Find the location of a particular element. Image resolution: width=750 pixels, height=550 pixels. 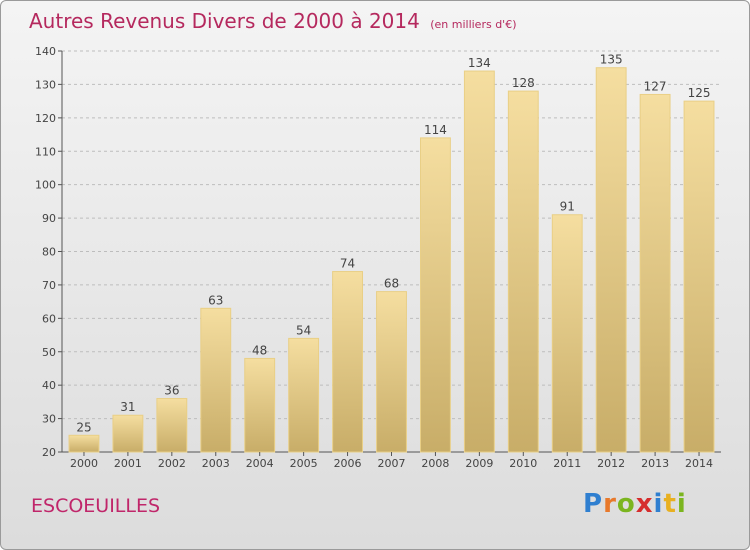

bar-value-label: 68 is located at coordinates (391, 284).